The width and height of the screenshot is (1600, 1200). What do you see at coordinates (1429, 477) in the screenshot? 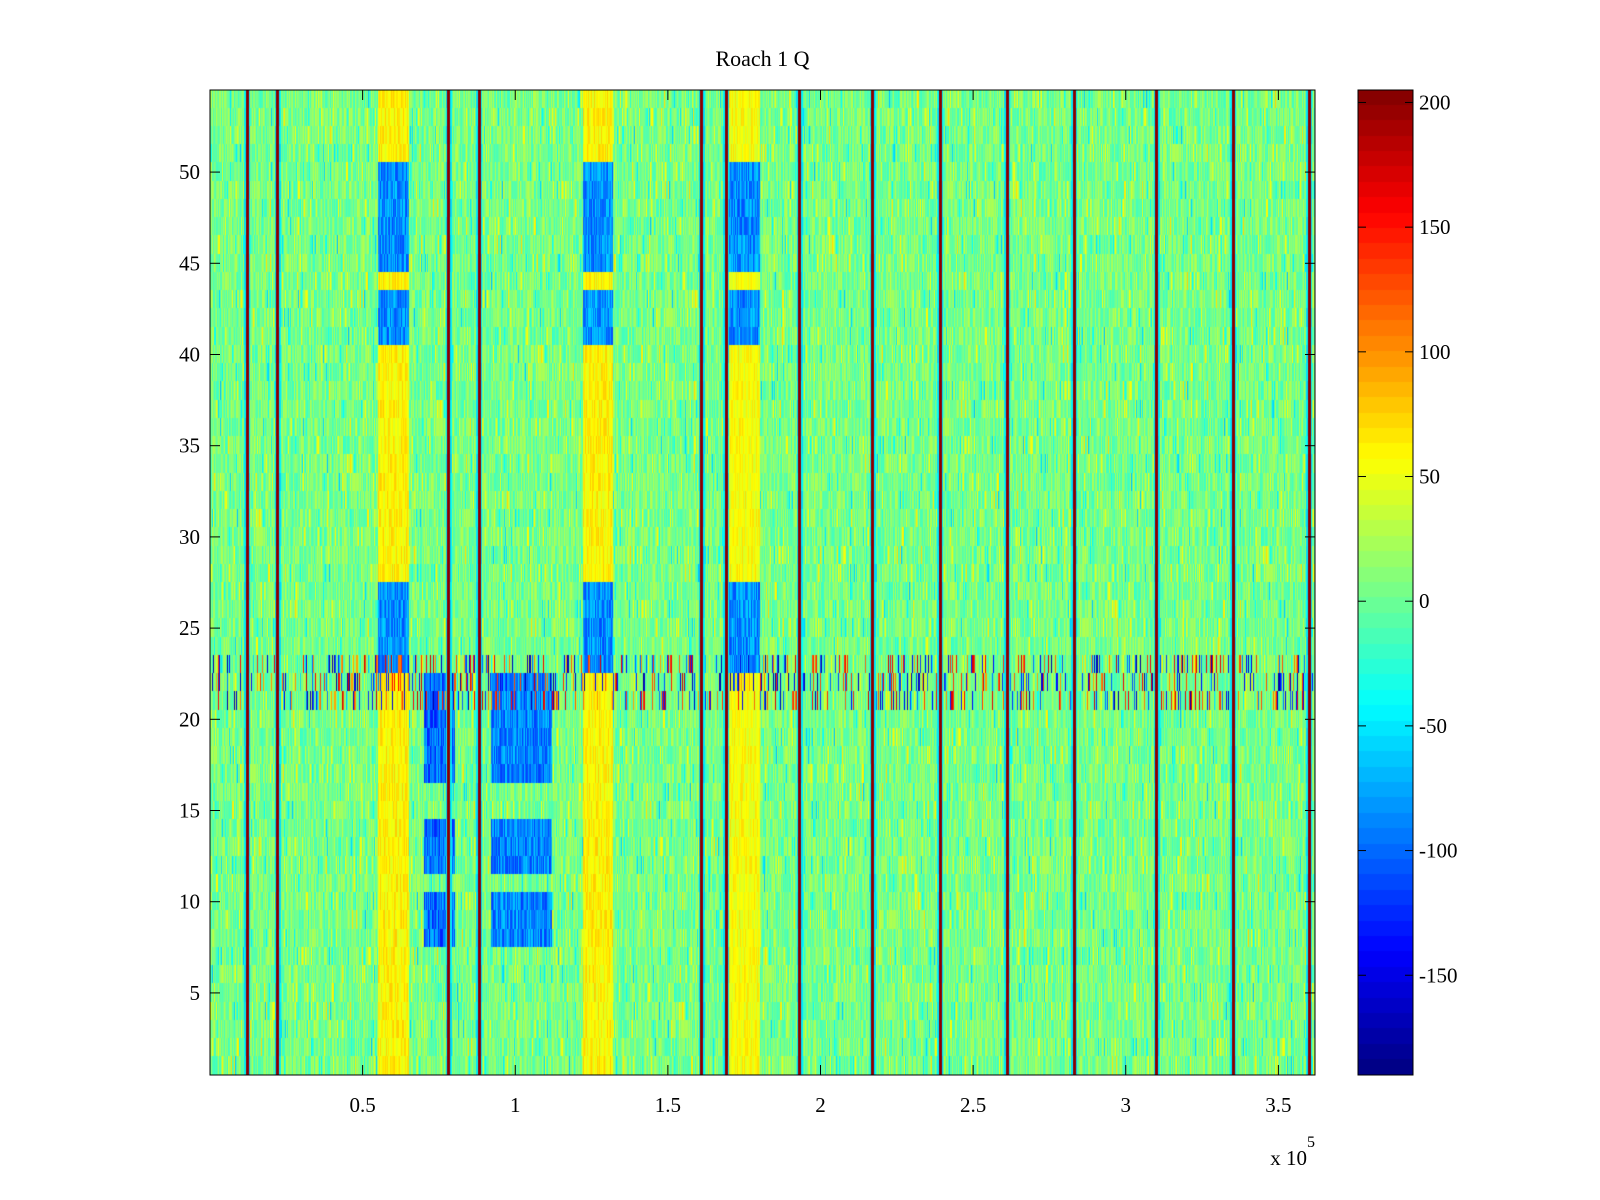
I see `colorbar-tick-label: 50` at bounding box center [1429, 477].